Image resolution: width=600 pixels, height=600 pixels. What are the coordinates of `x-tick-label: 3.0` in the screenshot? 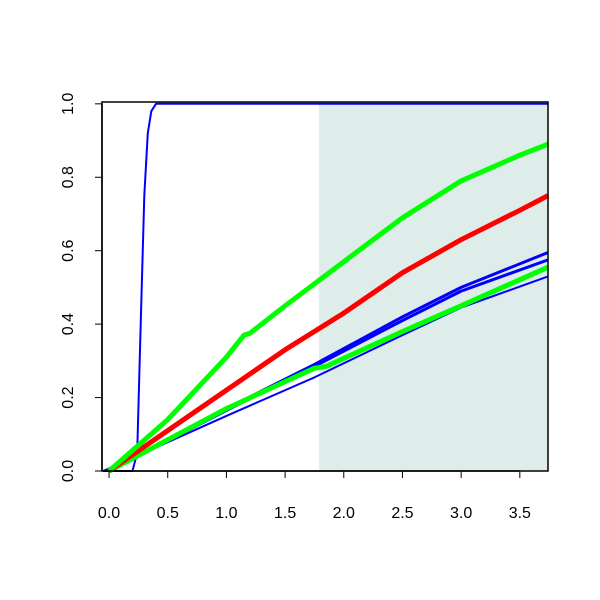 It's located at (461, 513).